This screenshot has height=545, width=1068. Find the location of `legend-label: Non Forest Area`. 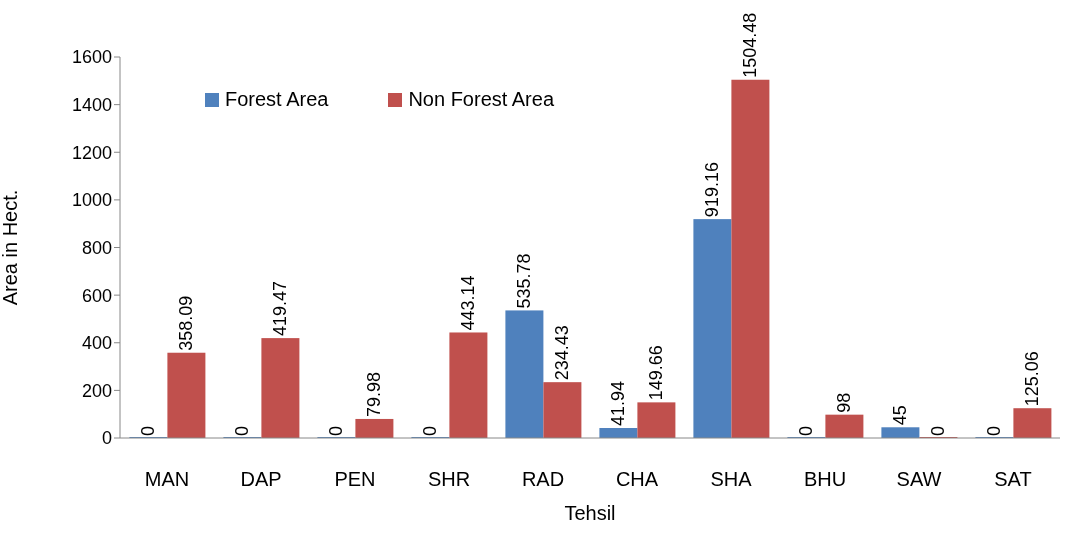

legend-label: Non Forest Area is located at coordinates (481, 99).